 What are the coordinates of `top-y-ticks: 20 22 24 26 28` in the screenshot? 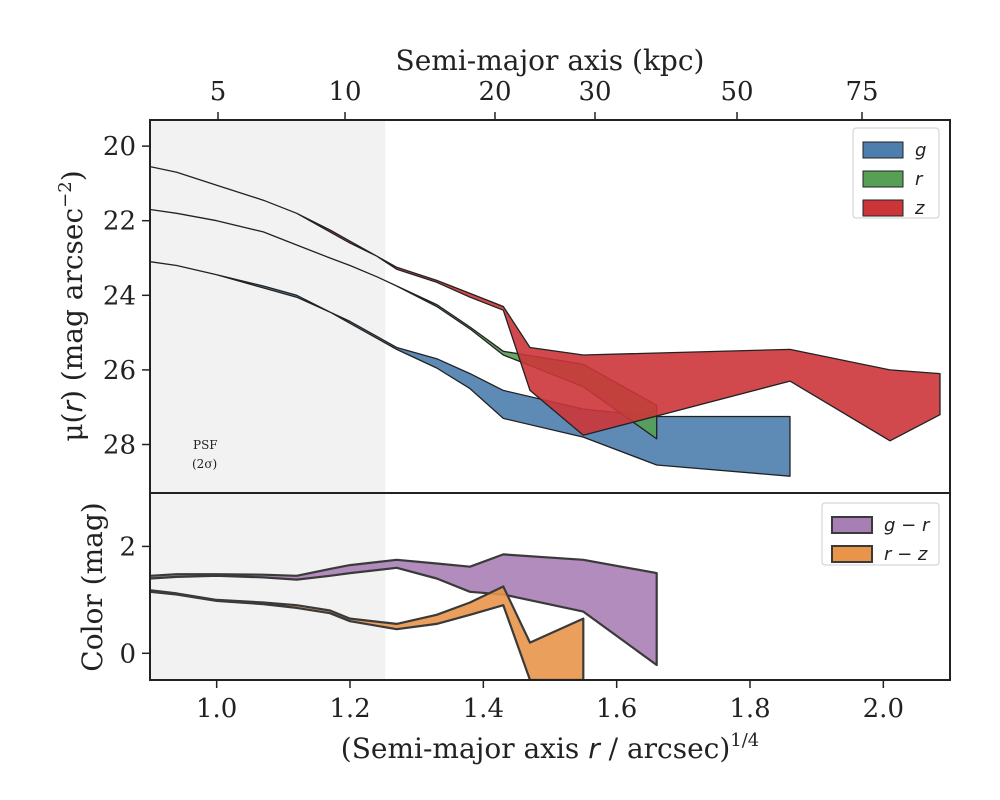 It's located at (126, 296).